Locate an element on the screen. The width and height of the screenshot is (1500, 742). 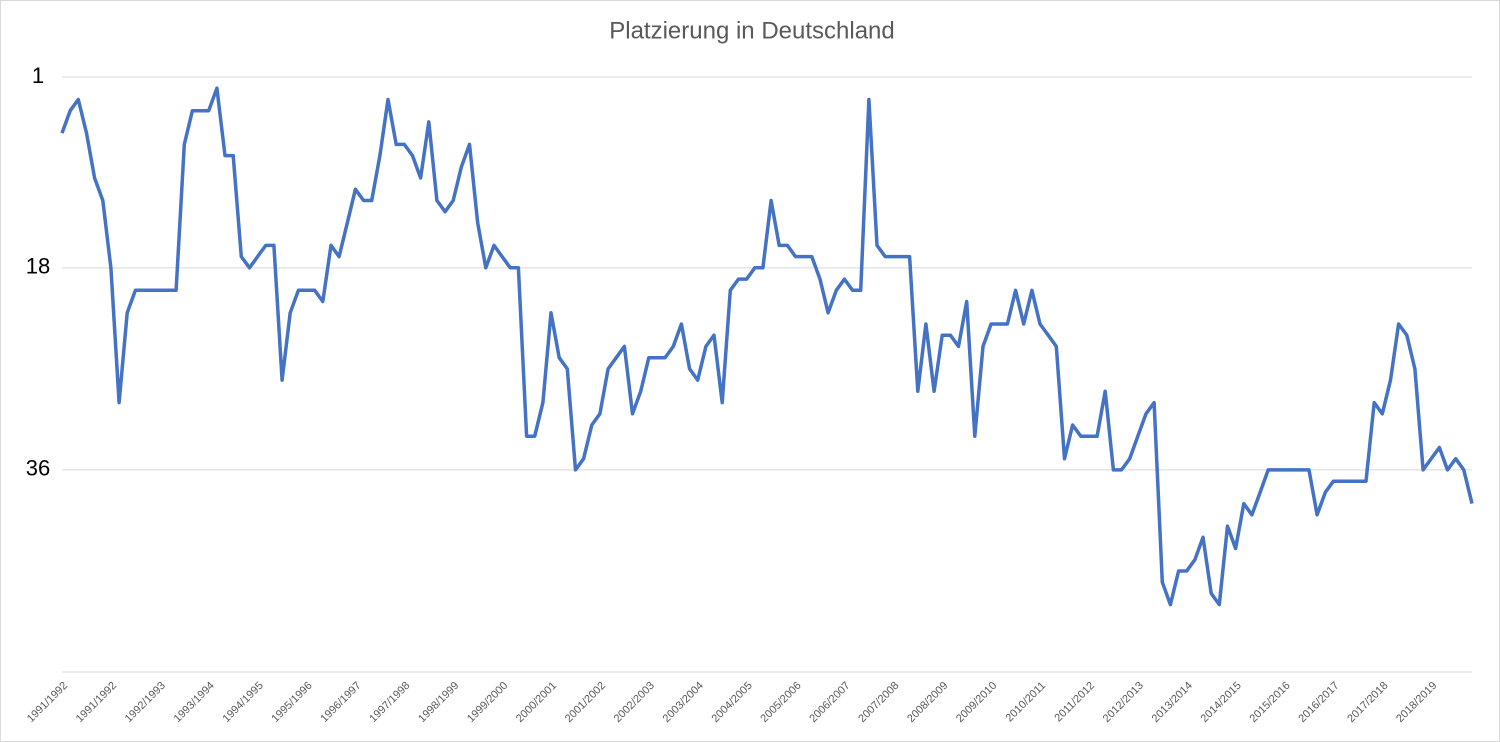
y-tick-label: 18 is located at coordinates (38, 266).